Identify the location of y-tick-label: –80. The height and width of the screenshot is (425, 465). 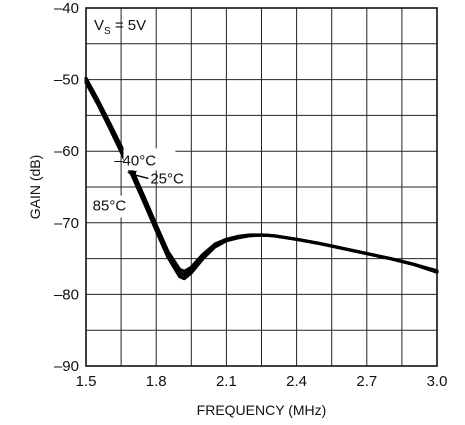
(66, 294).